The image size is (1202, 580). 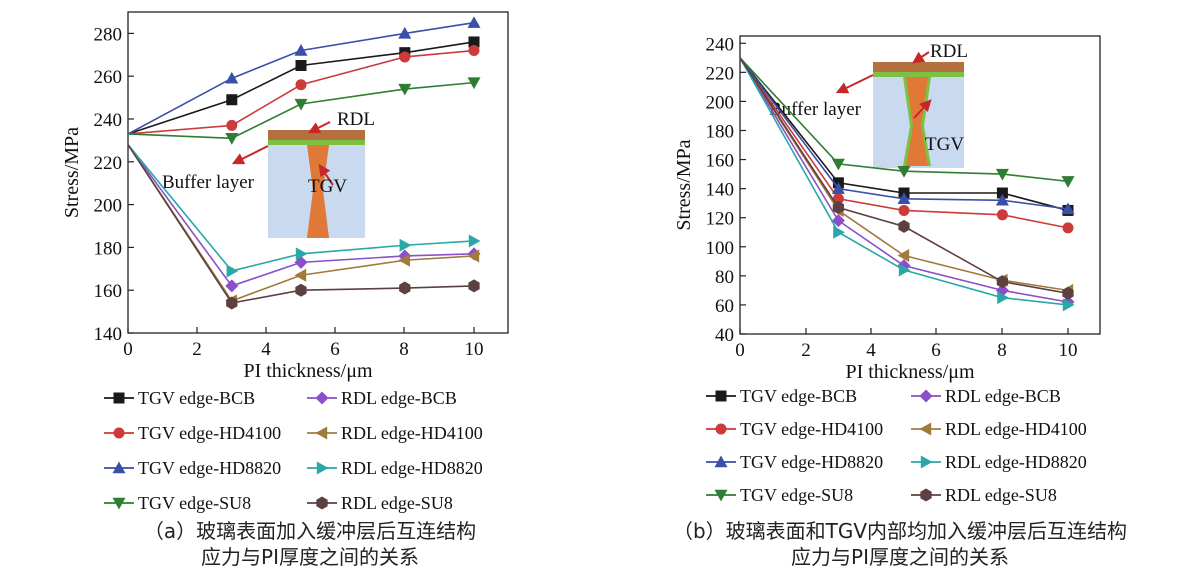 I want to click on legend-item: TGV edge-HD4100, so click(x=794, y=429).